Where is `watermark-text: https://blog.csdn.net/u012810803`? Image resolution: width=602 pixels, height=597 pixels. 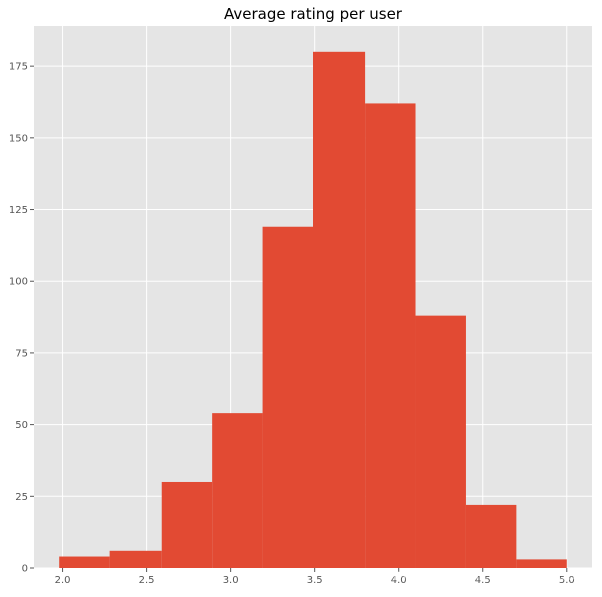
watermark-text: https://blog.csdn.net/u012810803 is located at coordinates (467, 575).